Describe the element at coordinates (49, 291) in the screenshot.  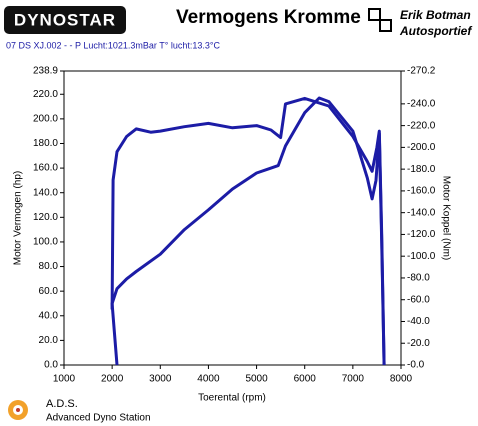
I see `y-tick-label: 60.0` at that location.